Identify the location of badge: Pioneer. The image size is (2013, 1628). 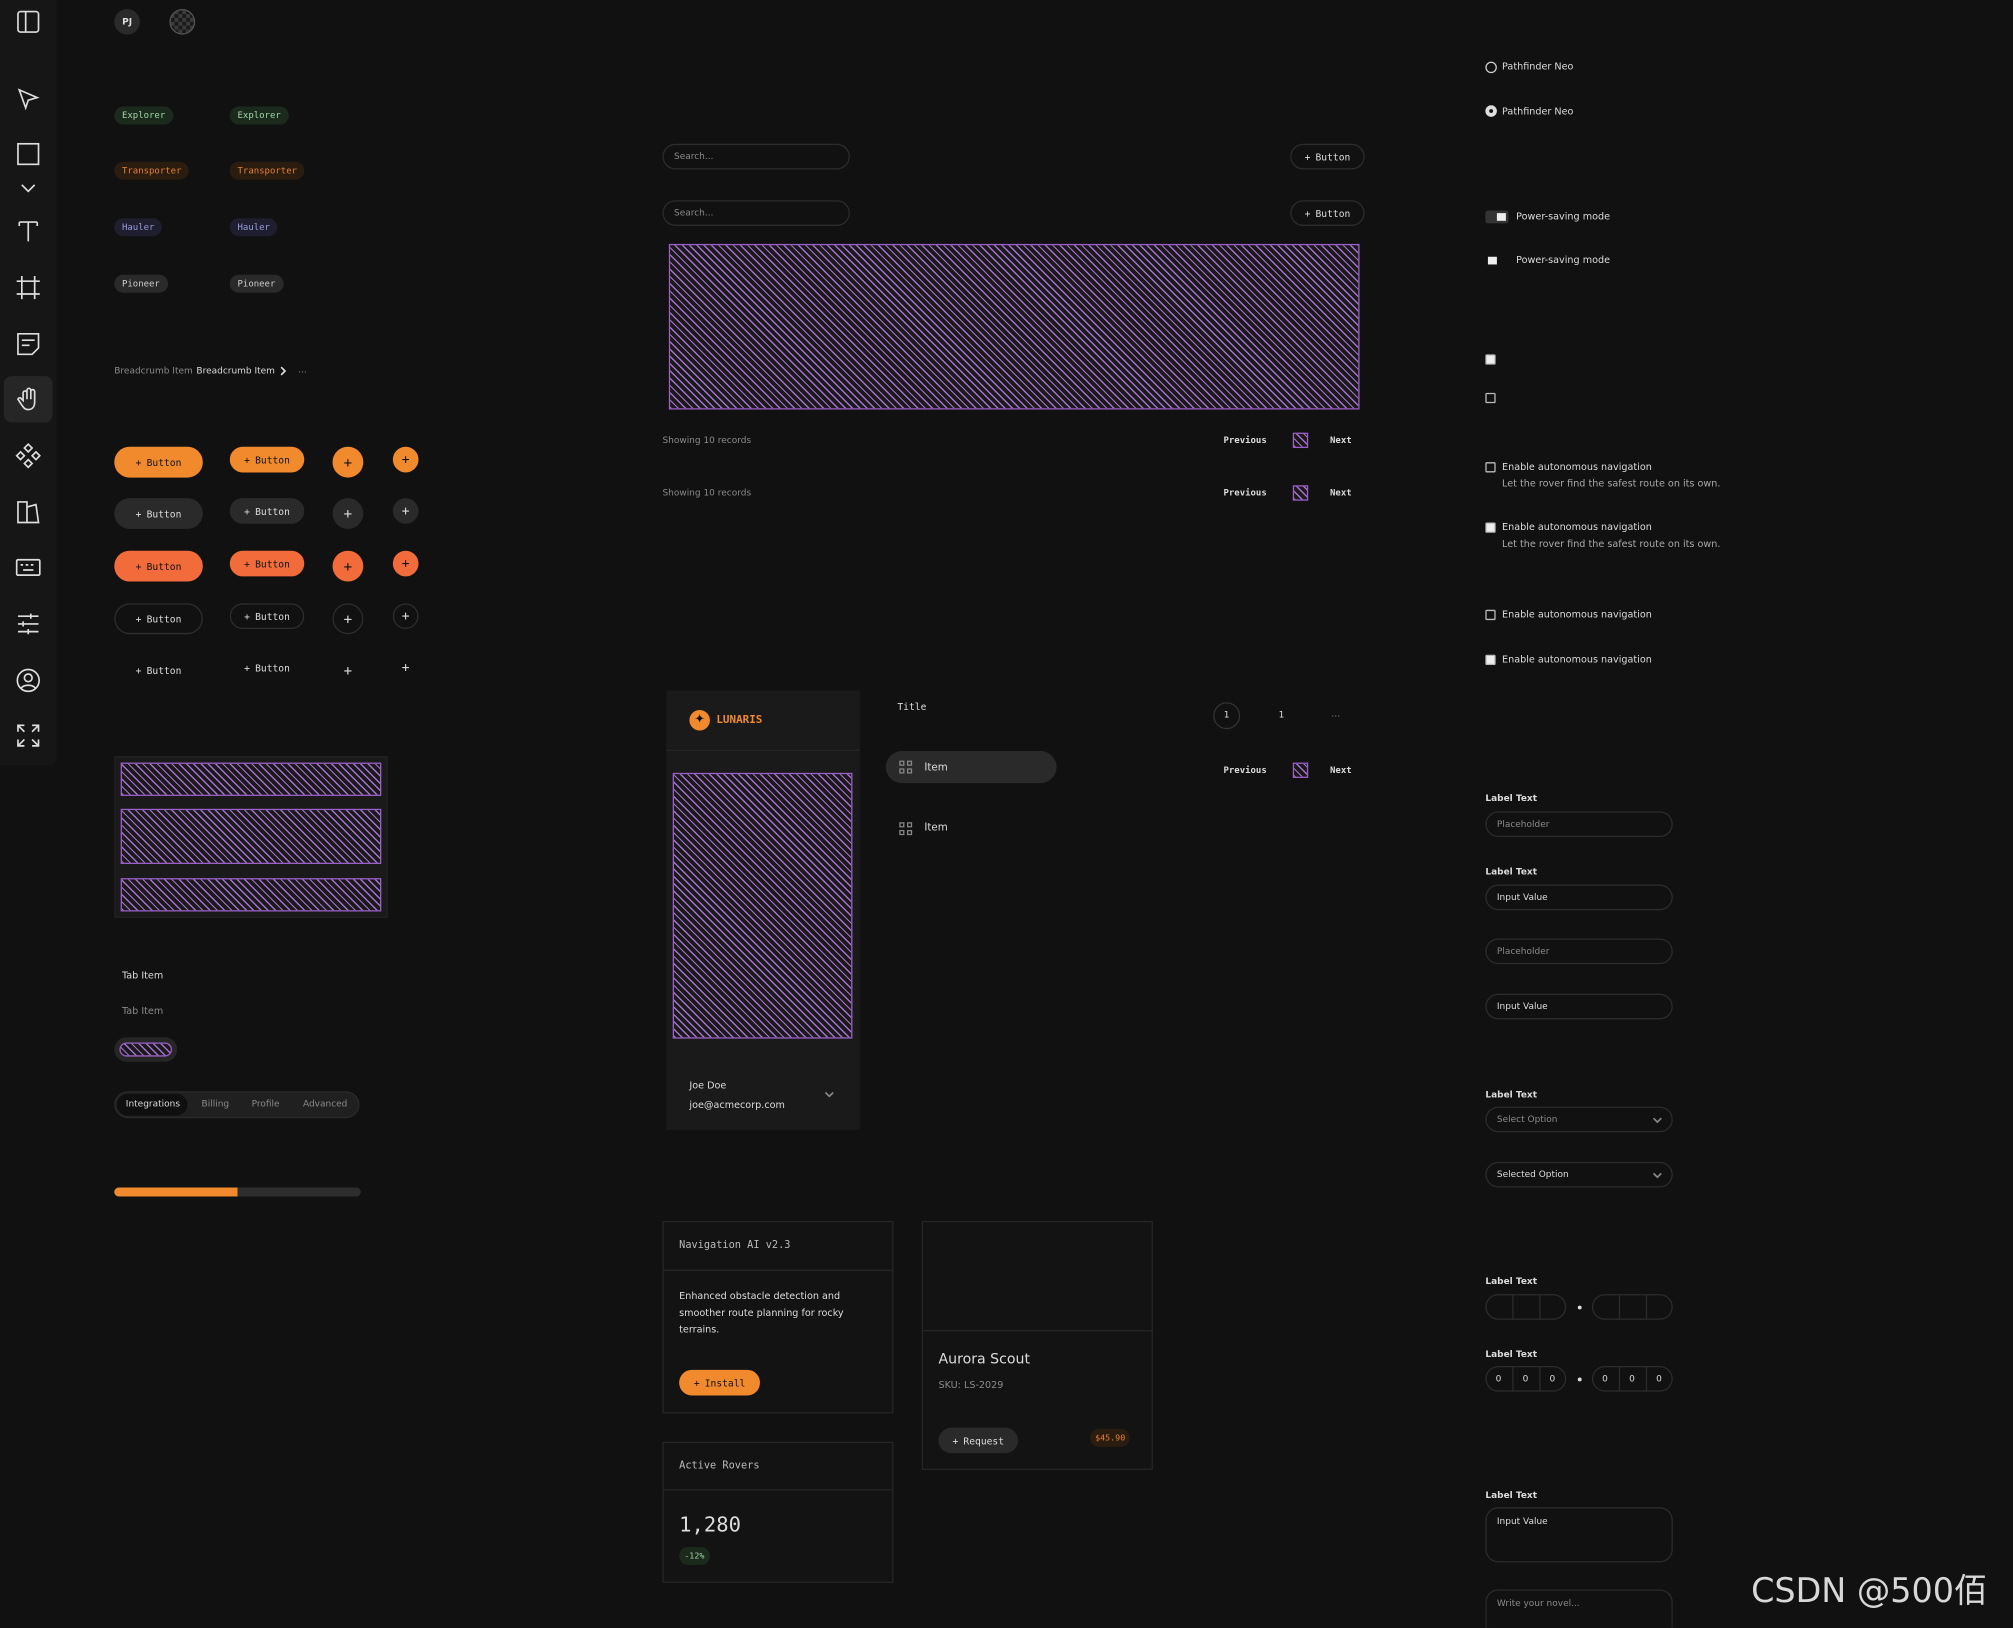
(256, 283).